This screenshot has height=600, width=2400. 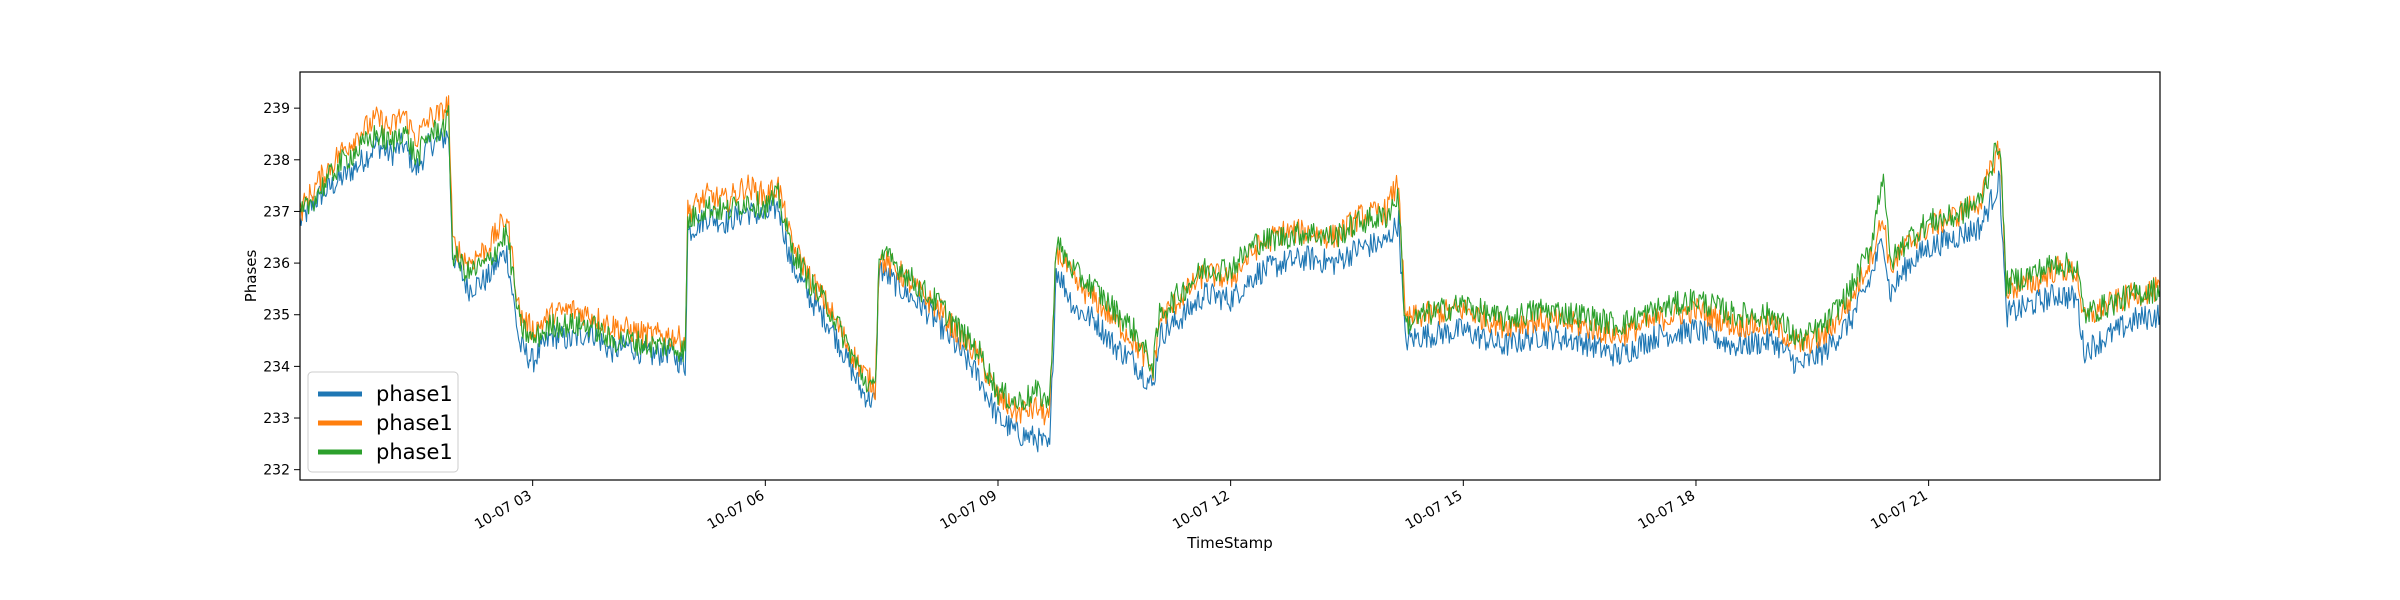 What do you see at coordinates (414, 394) in the screenshot?
I see `legend-label-1: phase1` at bounding box center [414, 394].